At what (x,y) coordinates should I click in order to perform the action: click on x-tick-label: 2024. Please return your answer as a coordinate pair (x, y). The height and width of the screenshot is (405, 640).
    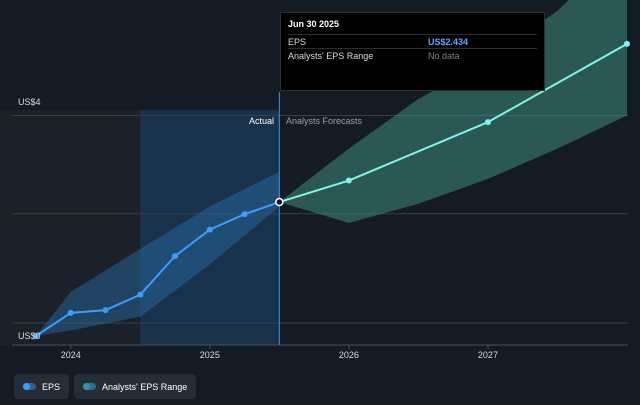
    Looking at the image, I should click on (71, 355).